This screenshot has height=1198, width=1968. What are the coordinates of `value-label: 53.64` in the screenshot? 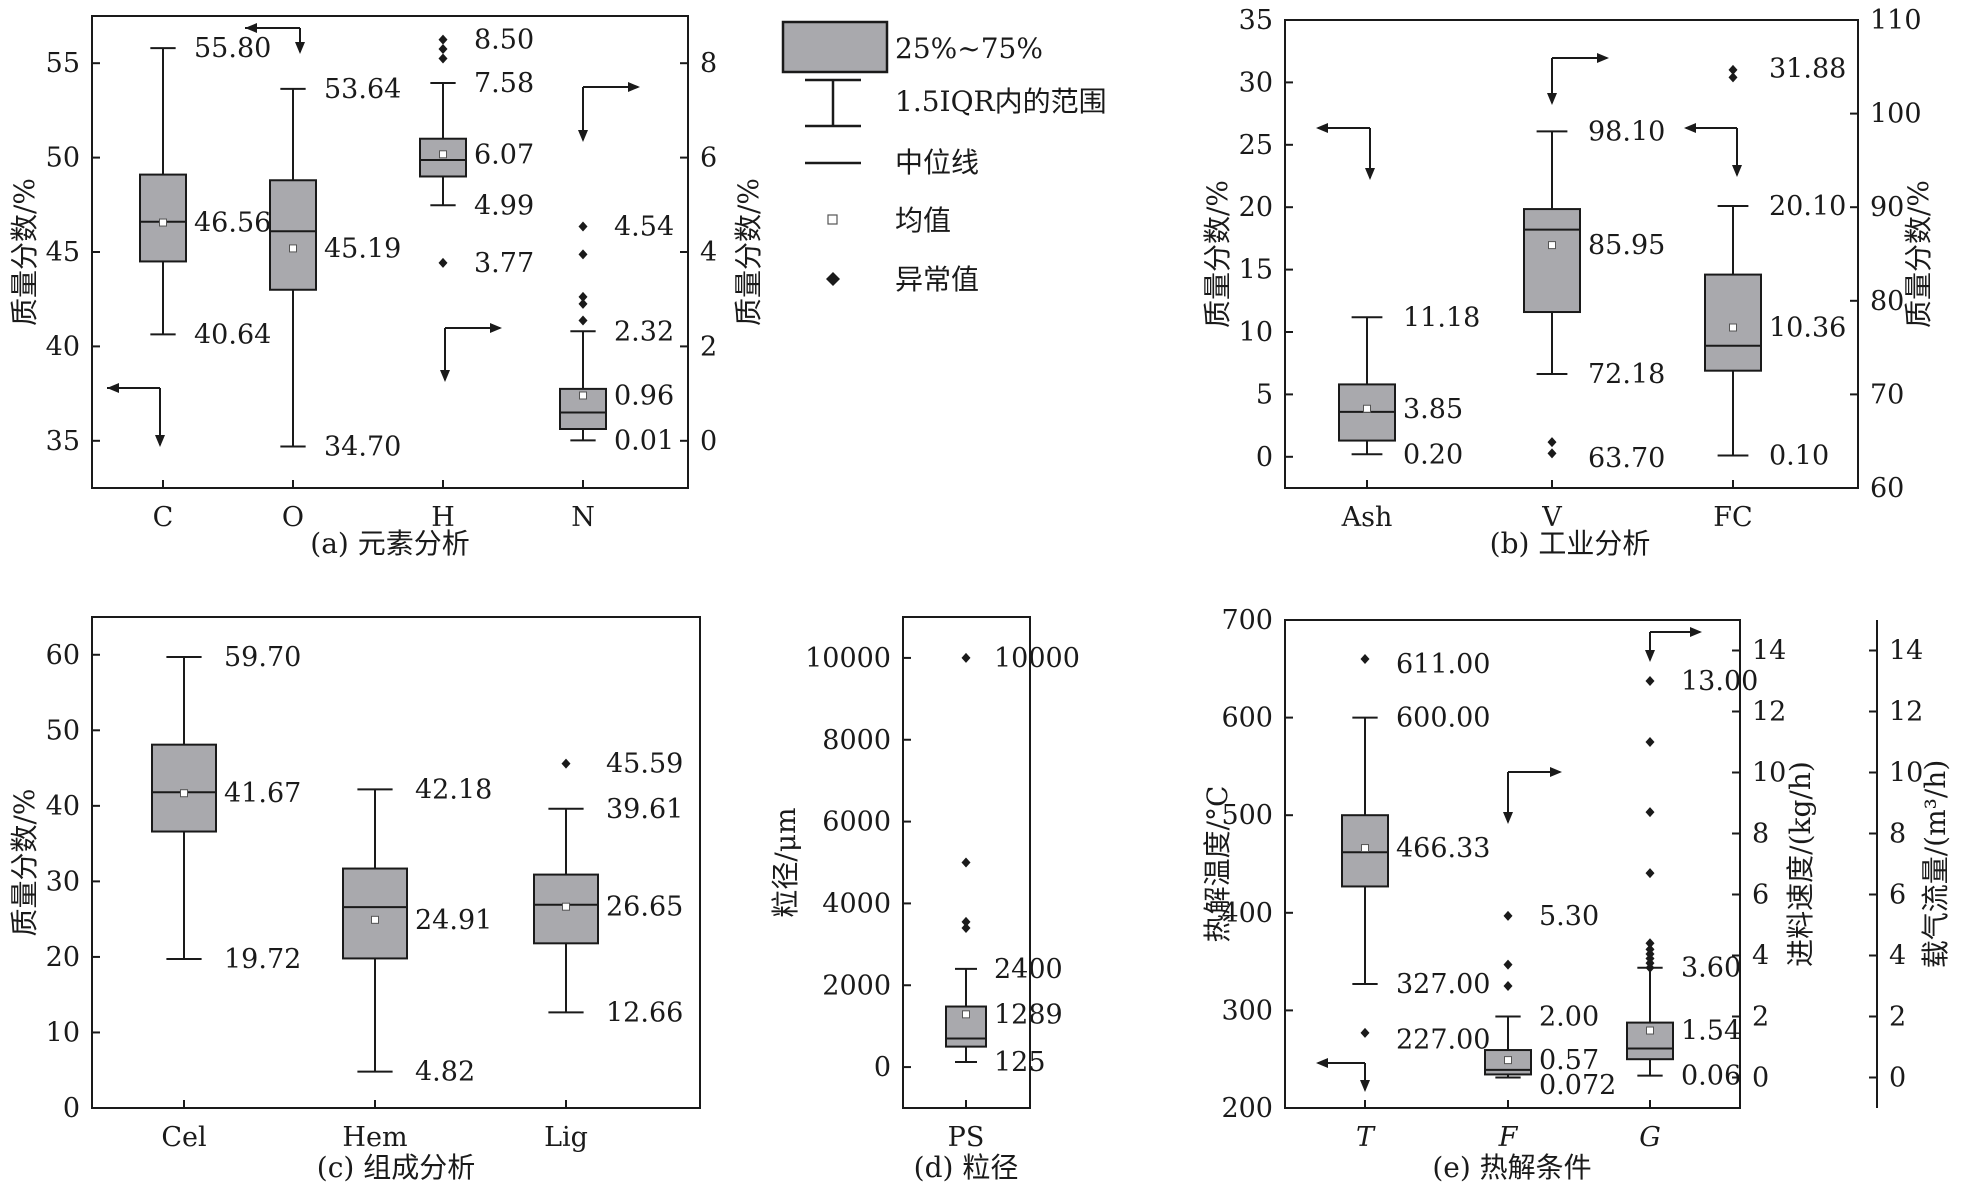 It's located at (362, 89).